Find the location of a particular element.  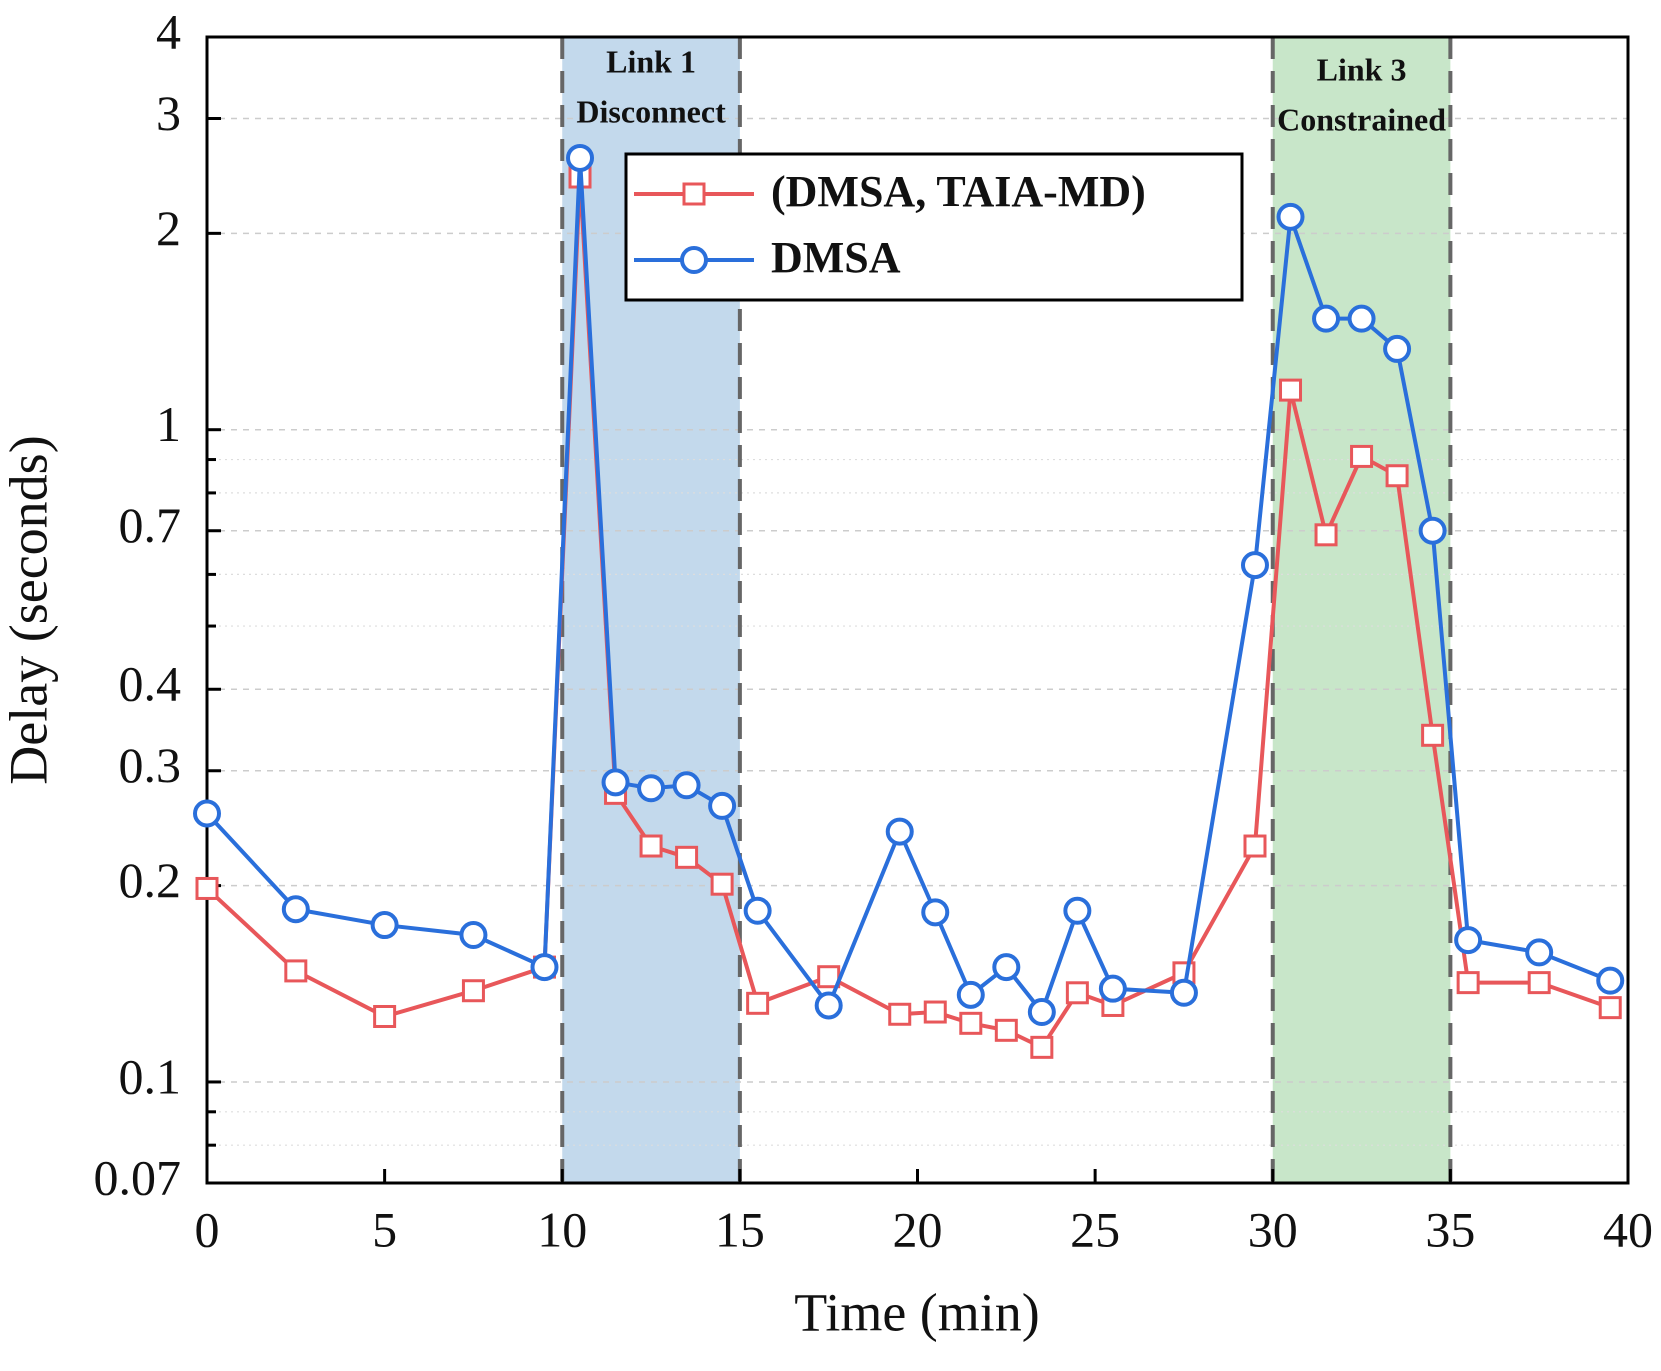

y-tick-label: 0.4 is located at coordinates (150, 684).